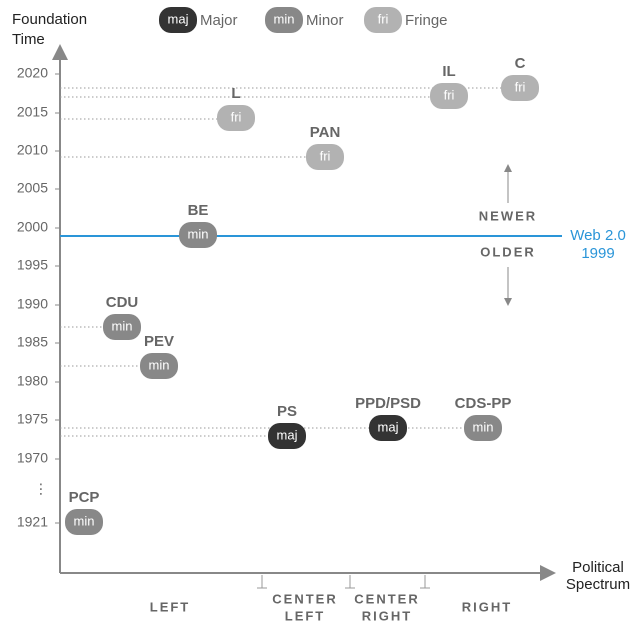 The width and height of the screenshot is (632, 623). I want to click on node-label: C, so click(520, 63).